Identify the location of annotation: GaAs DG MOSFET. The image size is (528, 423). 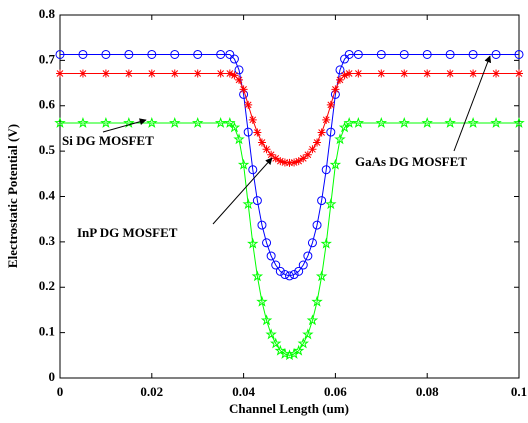
(411, 161).